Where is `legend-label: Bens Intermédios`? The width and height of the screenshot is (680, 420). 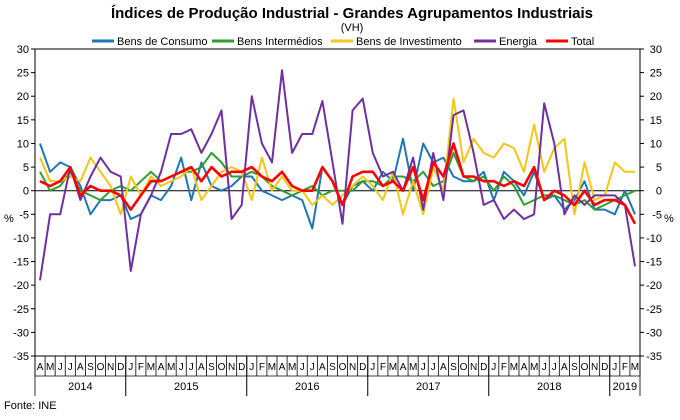
legend-label: Bens Intermédios is located at coordinates (280, 42).